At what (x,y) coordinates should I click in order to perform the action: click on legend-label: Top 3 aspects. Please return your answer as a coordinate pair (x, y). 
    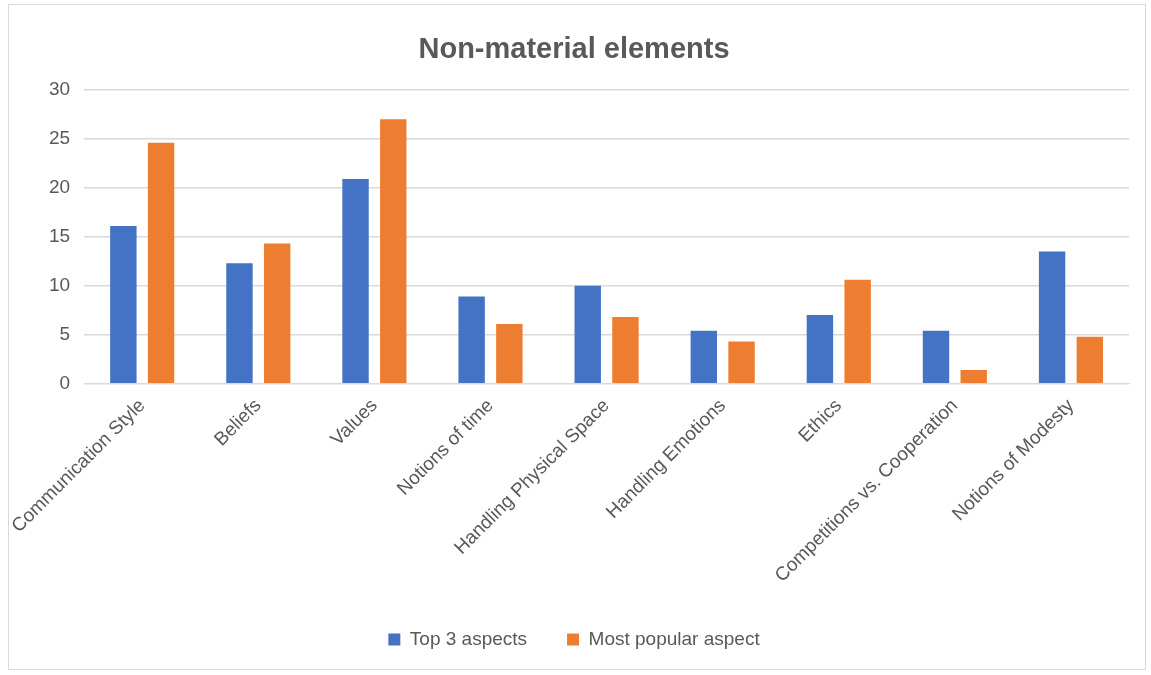
    Looking at the image, I should click on (468, 638).